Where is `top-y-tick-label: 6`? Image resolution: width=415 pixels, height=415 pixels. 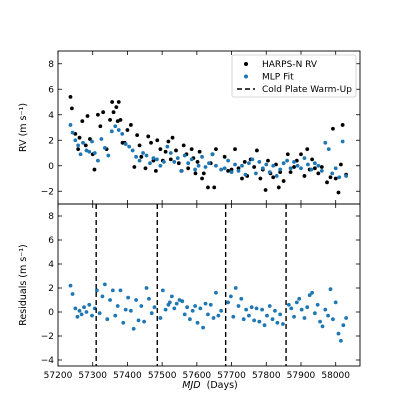
top-y-tick-label: 6 is located at coordinates (51, 90).